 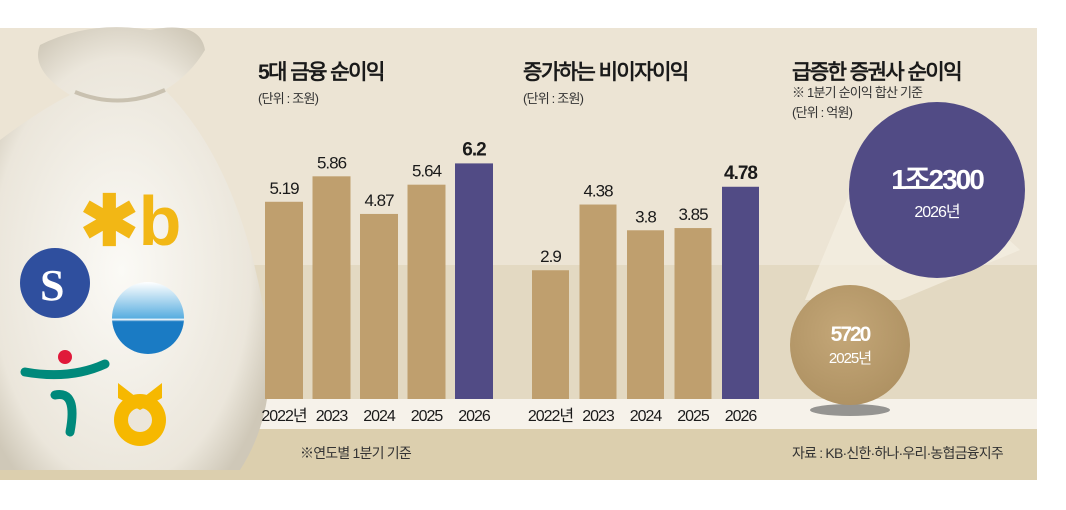 What do you see at coordinates (693, 214) in the screenshot?
I see `bar-value-label: 3.85` at bounding box center [693, 214].